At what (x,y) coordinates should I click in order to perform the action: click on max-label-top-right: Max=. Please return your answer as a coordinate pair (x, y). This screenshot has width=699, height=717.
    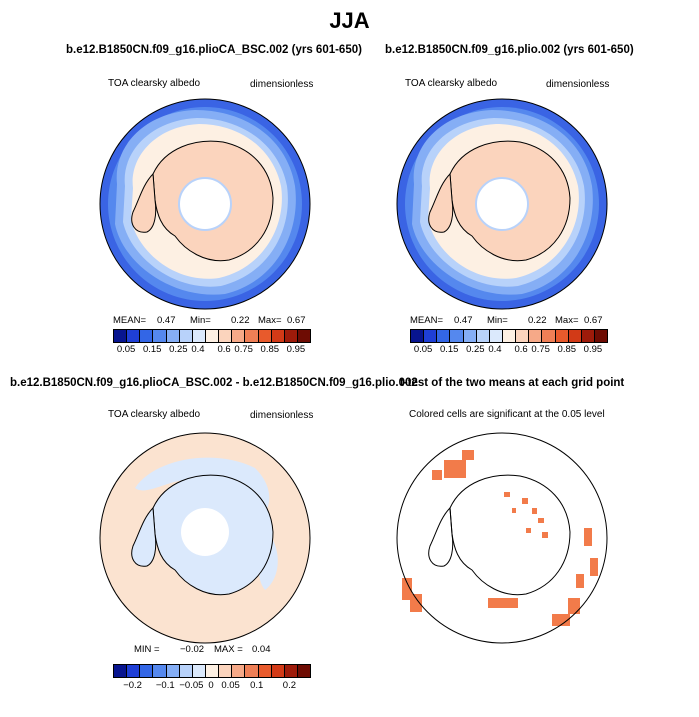
    Looking at the image, I should click on (567, 320).